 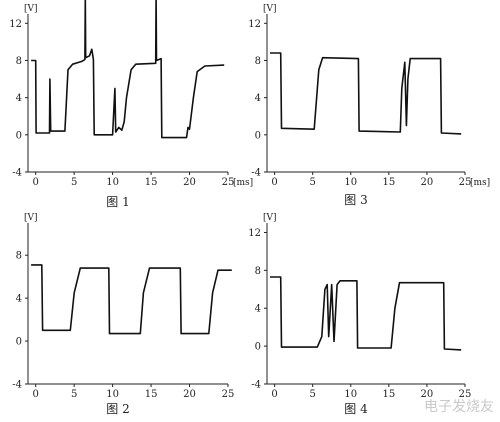 What do you see at coordinates (117, 202) in the screenshot?
I see `figure-caption: 图 1` at bounding box center [117, 202].